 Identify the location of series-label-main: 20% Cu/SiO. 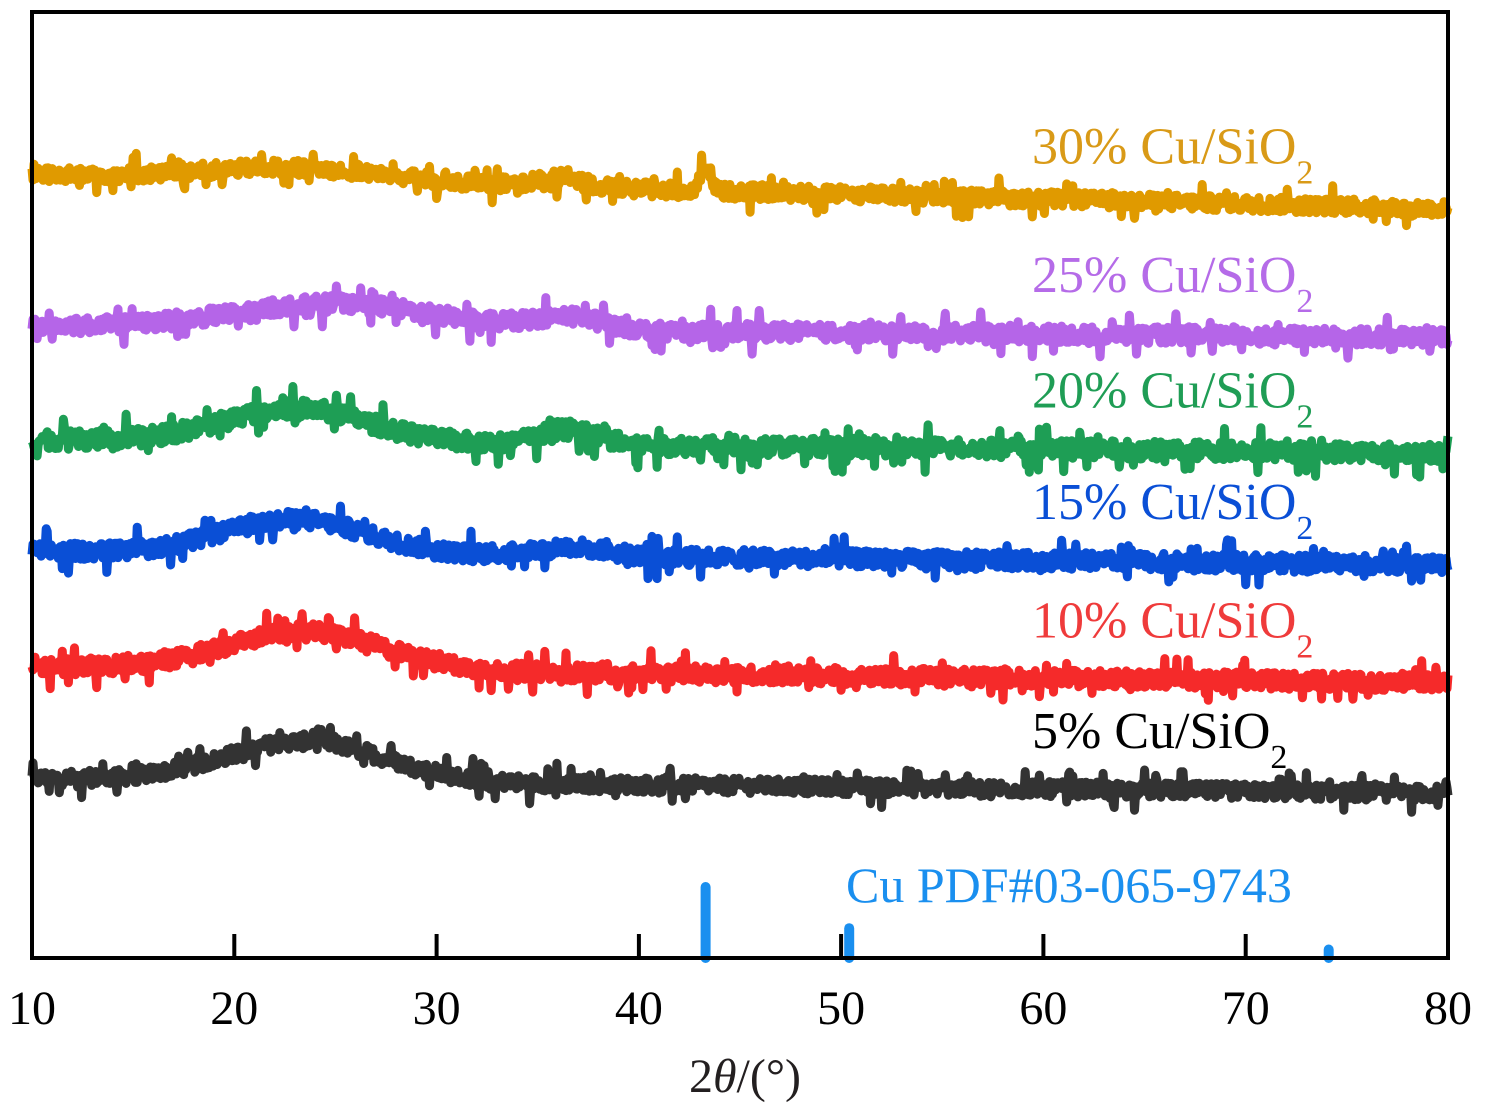
(1164, 390).